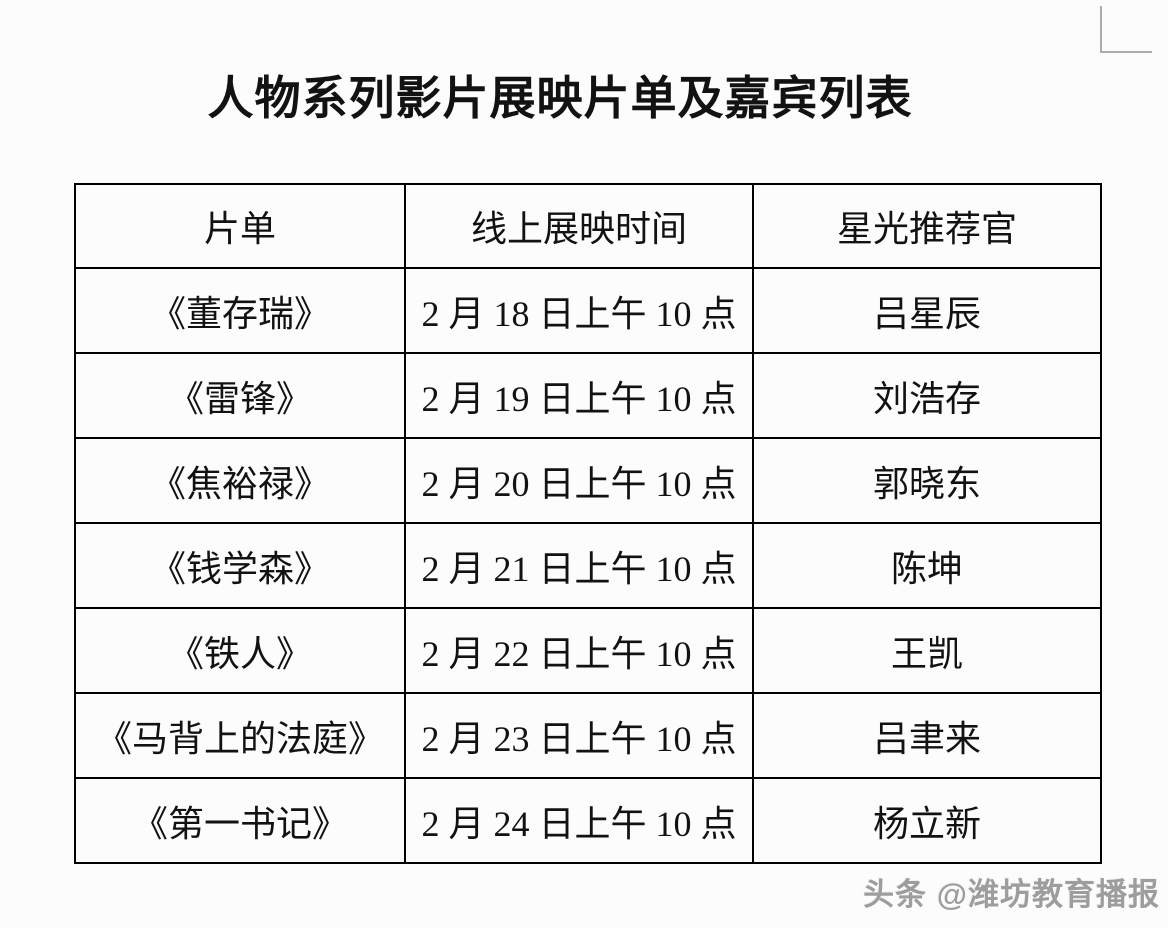  I want to click on film-title-cell: 《钱学森》, so click(240, 565).